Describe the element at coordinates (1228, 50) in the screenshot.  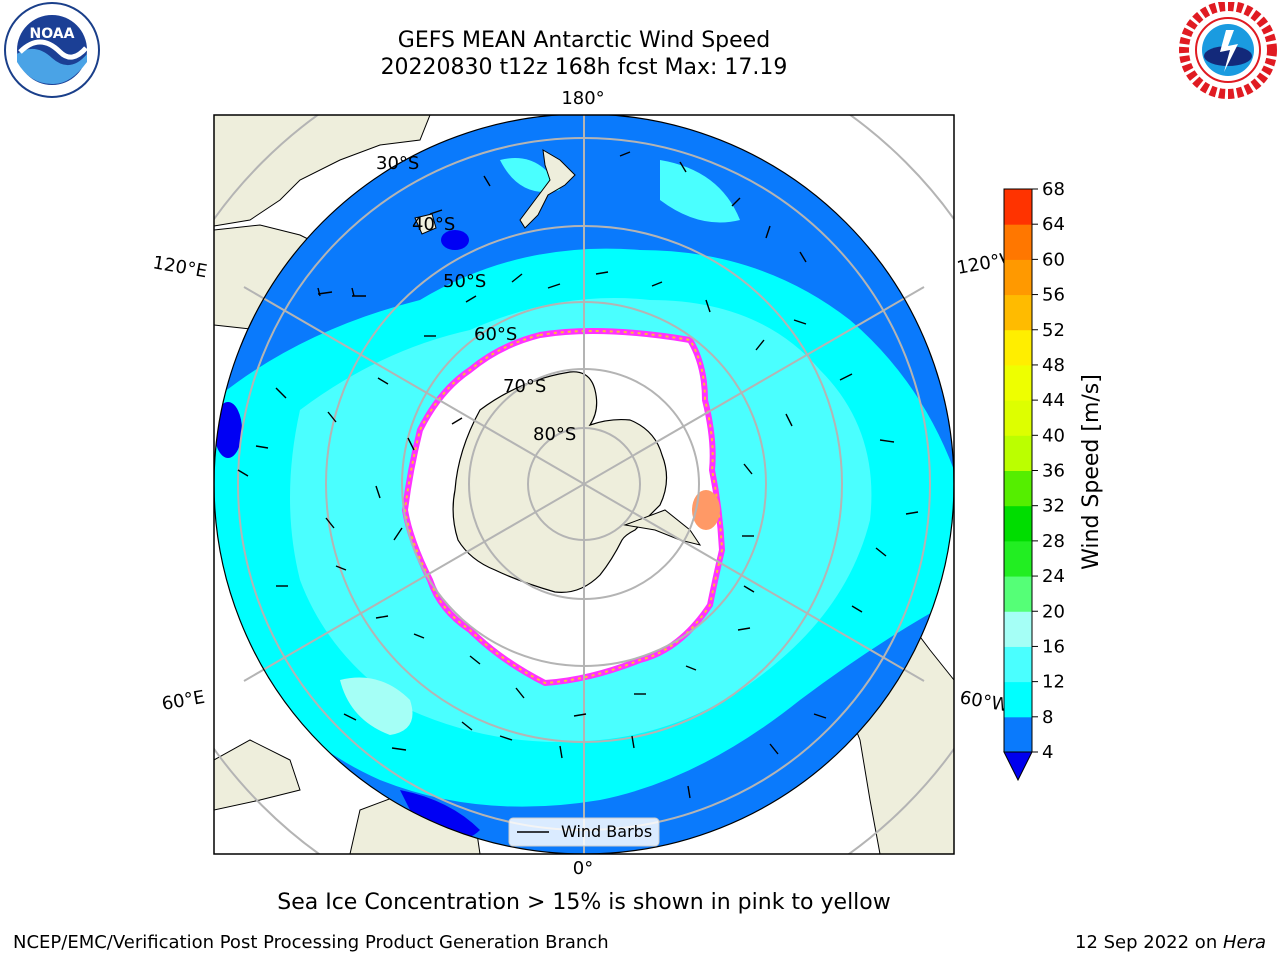
I see `nws-logo-icon` at that location.